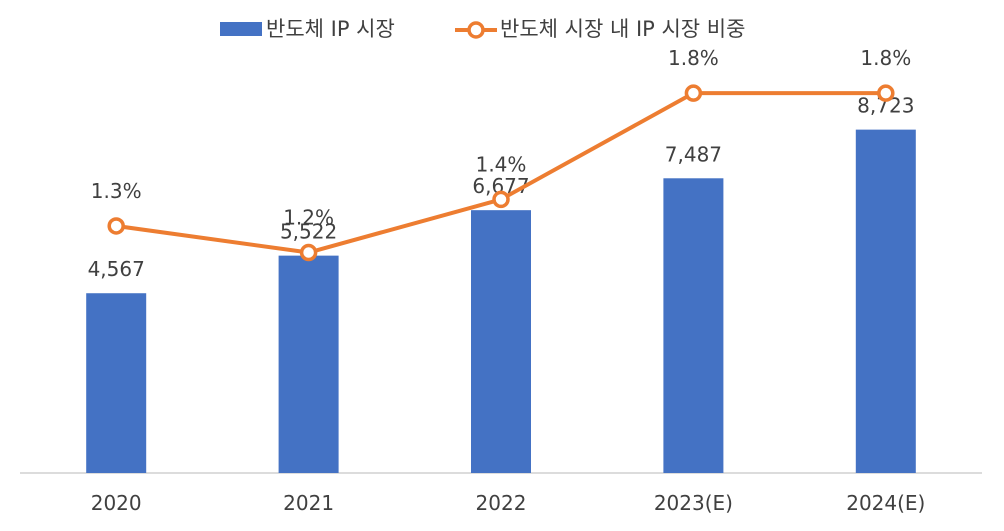  I want to click on x-tick-label: 2023(E), so click(693, 503).